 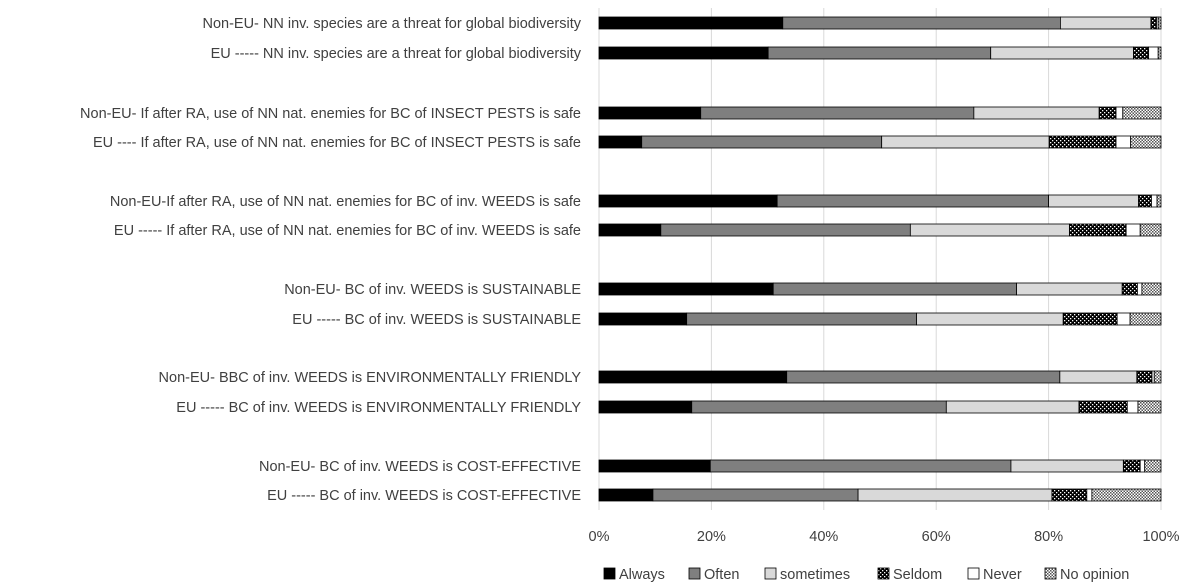 What do you see at coordinates (815, 575) in the screenshot?
I see `legend-label: sometimes` at bounding box center [815, 575].